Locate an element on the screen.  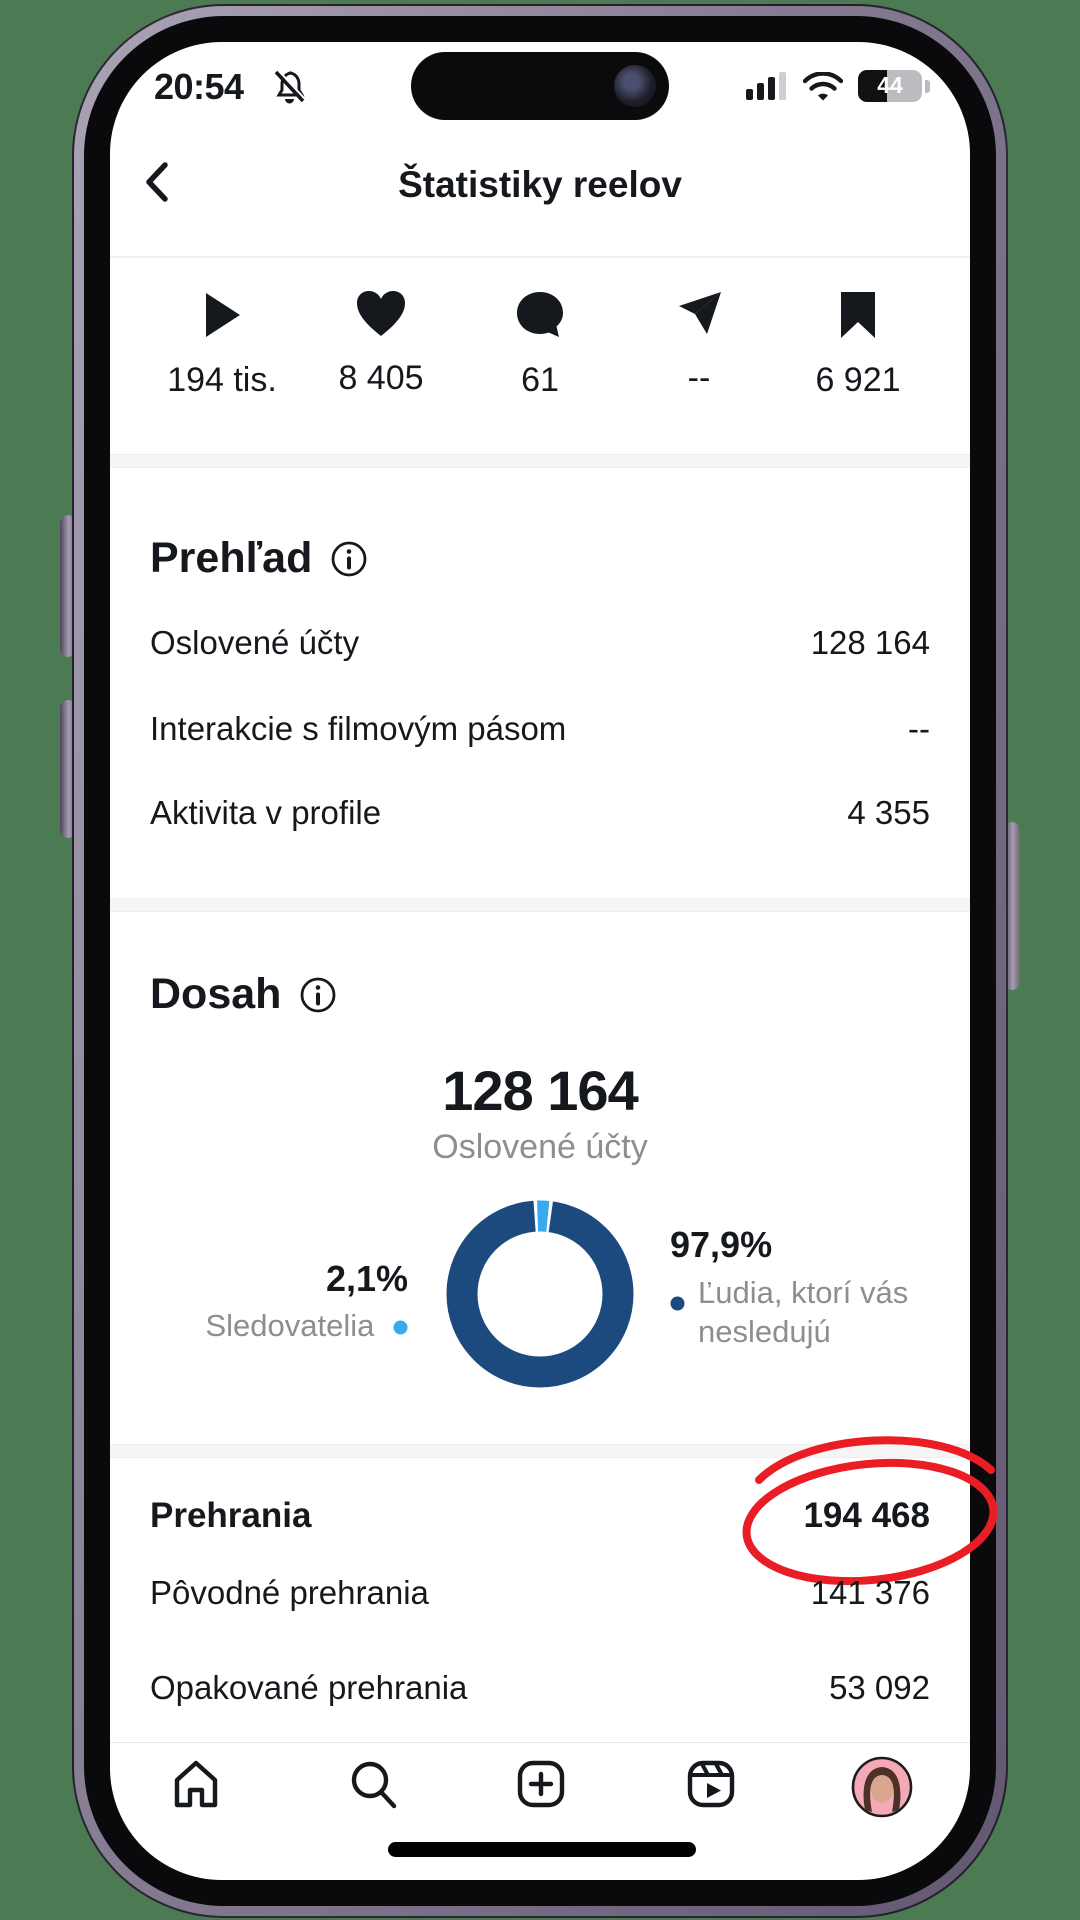
metric-value: 194 tis. is located at coordinates (222, 380).